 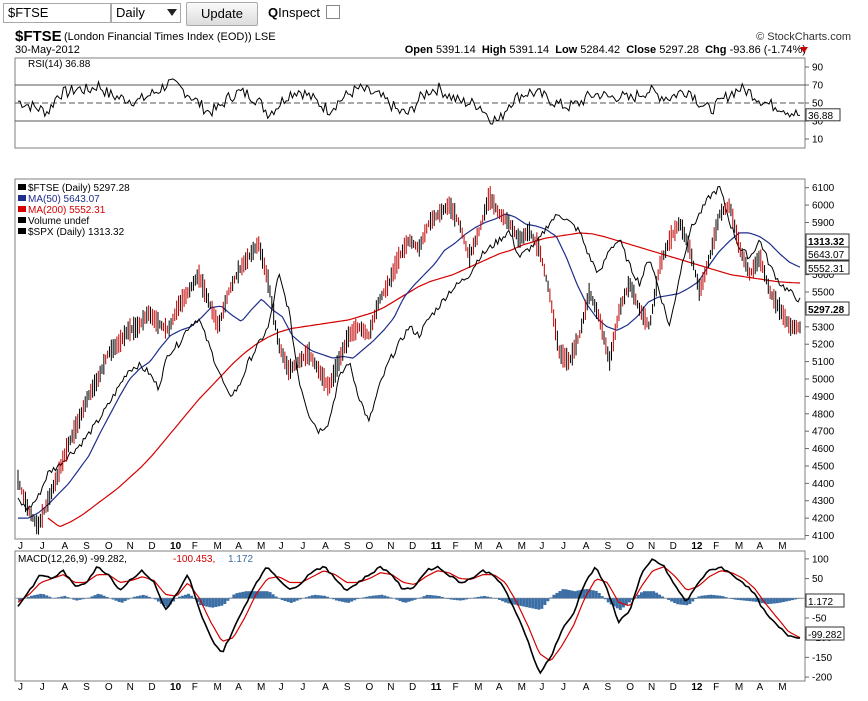 I want to click on inspect-checkbox, so click(x=333, y=12).